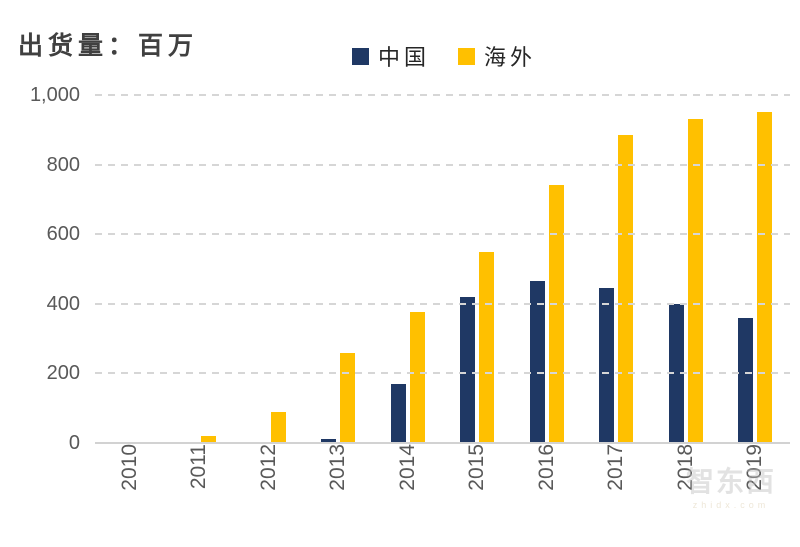 This screenshot has height=547, width=800. What do you see at coordinates (269, 269) in the screenshot?
I see `bar-group-2012` at bounding box center [269, 269].